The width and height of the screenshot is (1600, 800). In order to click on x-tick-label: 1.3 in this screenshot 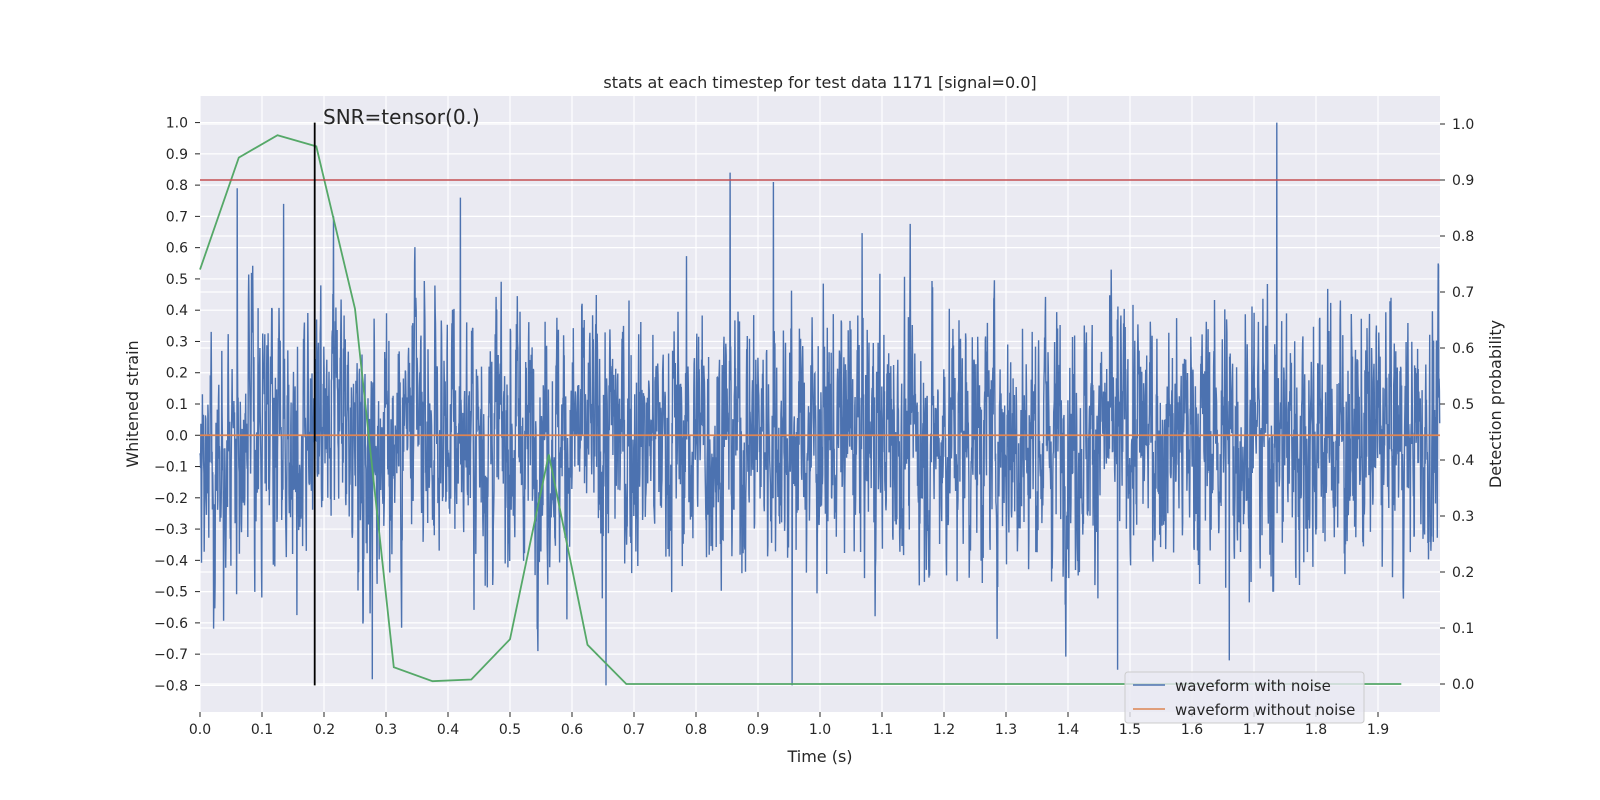, I will do `click(1006, 730)`.